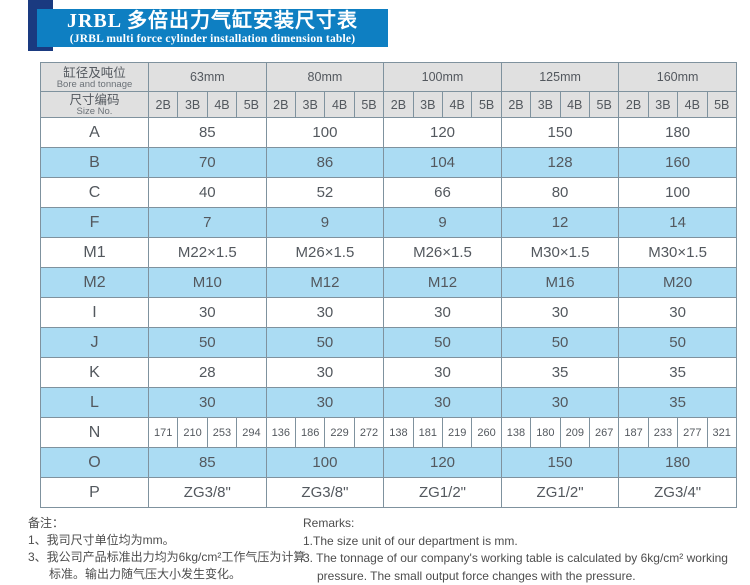 This screenshot has height=585, width=750. I want to click on table-row-L: L 30 30 30 30 35, so click(388, 402).